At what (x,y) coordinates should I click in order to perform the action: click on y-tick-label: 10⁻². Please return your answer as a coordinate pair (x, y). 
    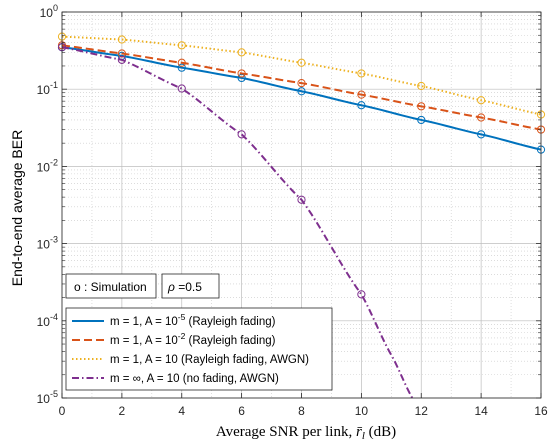
    Looking at the image, I should click on (47, 165).